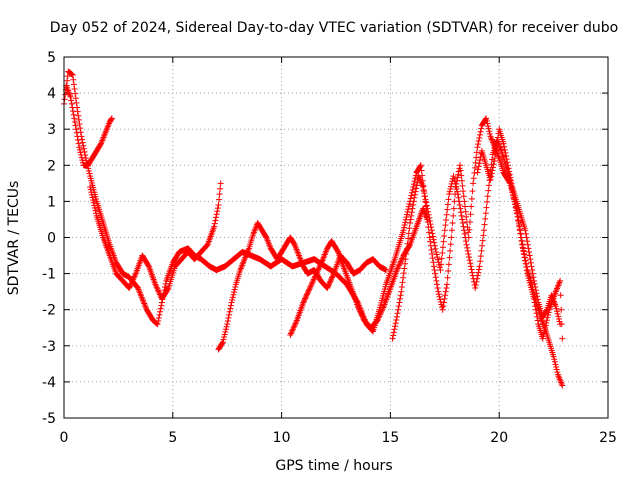  Describe the element at coordinates (49, 419) in the screenshot. I see `y-tick-label: -5` at that location.